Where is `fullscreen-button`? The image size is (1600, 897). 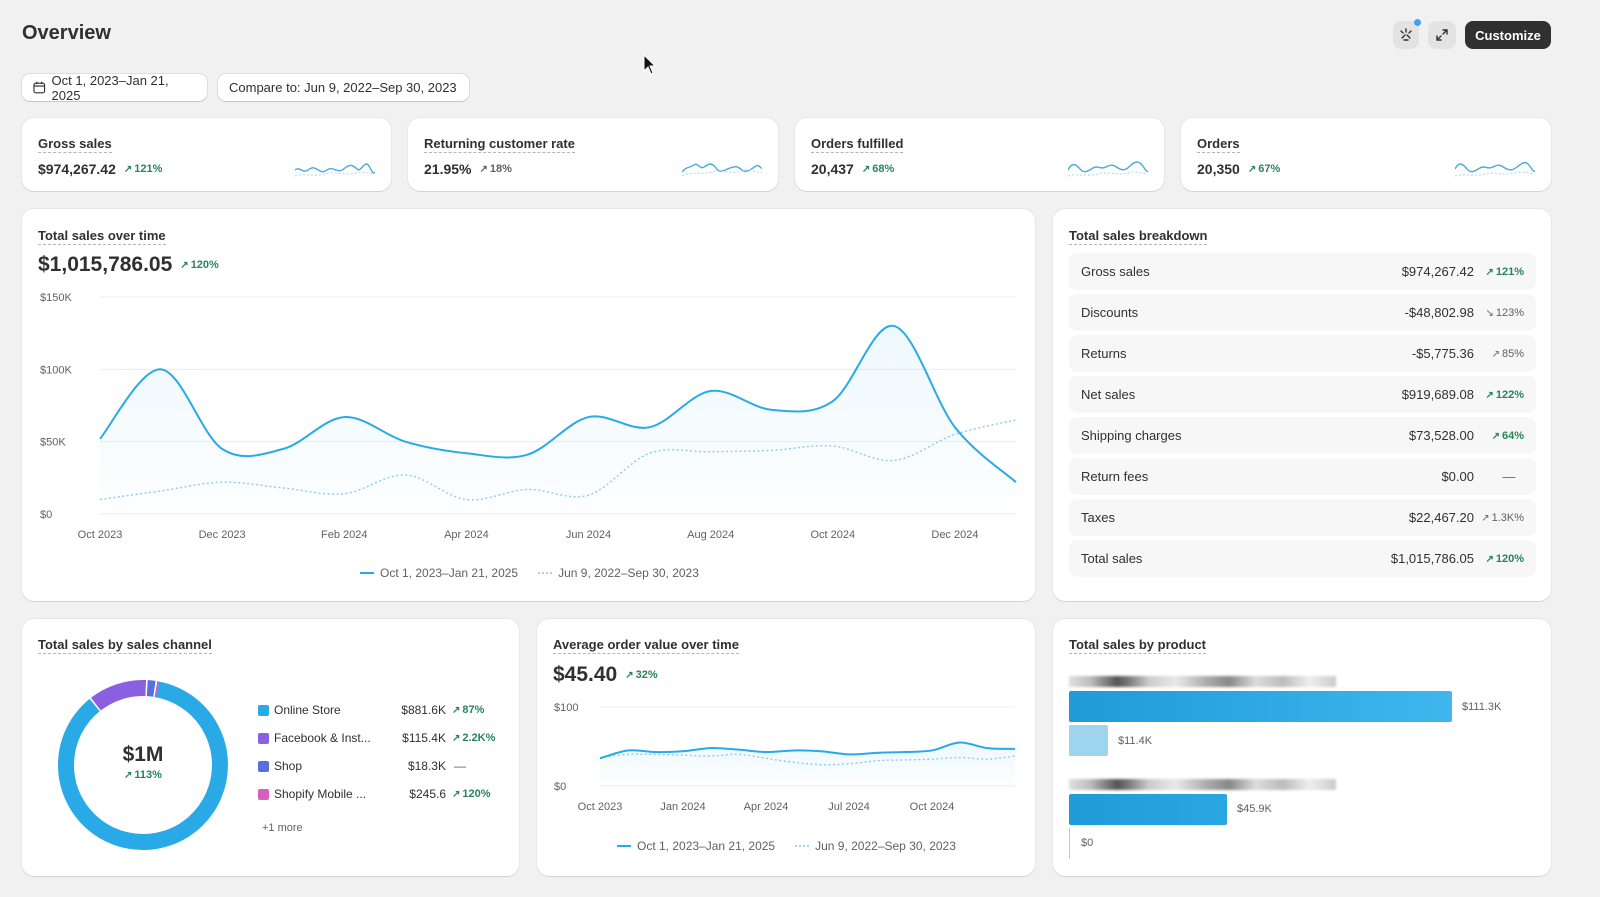 fullscreen-button is located at coordinates (1442, 35).